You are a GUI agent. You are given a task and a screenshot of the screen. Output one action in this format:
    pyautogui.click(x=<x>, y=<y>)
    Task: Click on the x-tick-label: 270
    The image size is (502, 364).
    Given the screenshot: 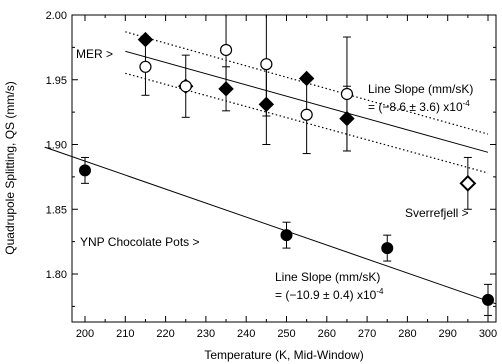 What is the action you would take?
    pyautogui.click(x=367, y=334)
    